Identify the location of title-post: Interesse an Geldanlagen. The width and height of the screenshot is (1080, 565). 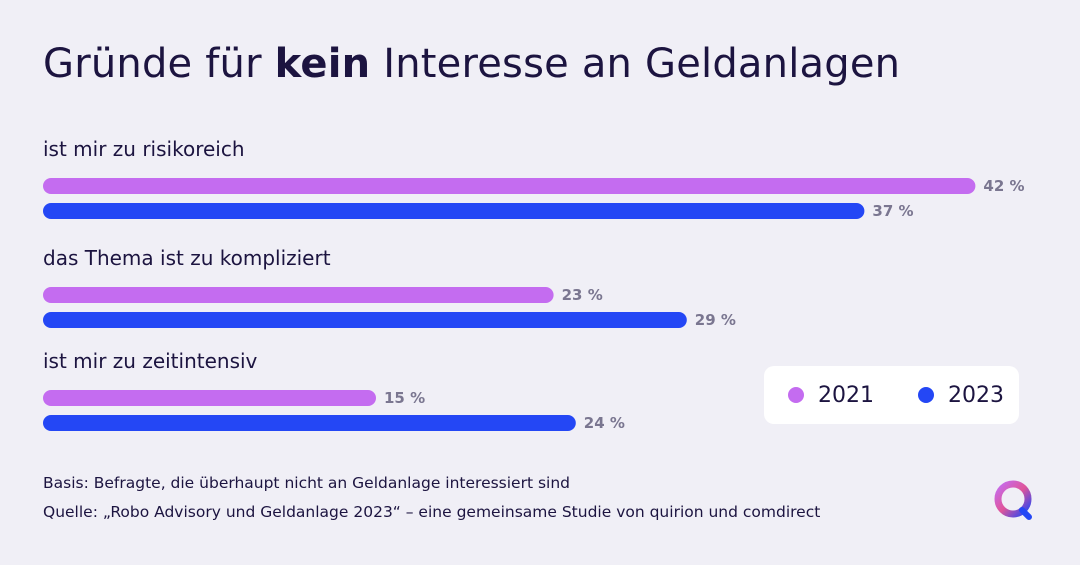
(635, 64).